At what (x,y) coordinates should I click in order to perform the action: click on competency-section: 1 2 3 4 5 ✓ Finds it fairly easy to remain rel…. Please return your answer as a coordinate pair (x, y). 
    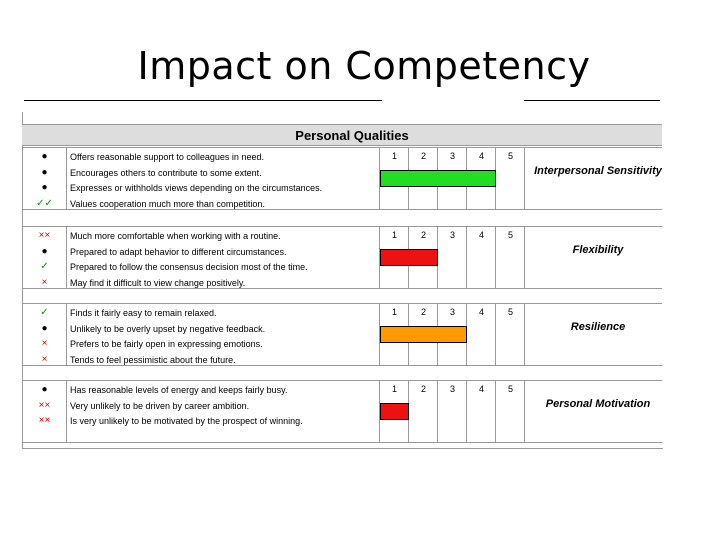
    Looking at the image, I should click on (342, 334).